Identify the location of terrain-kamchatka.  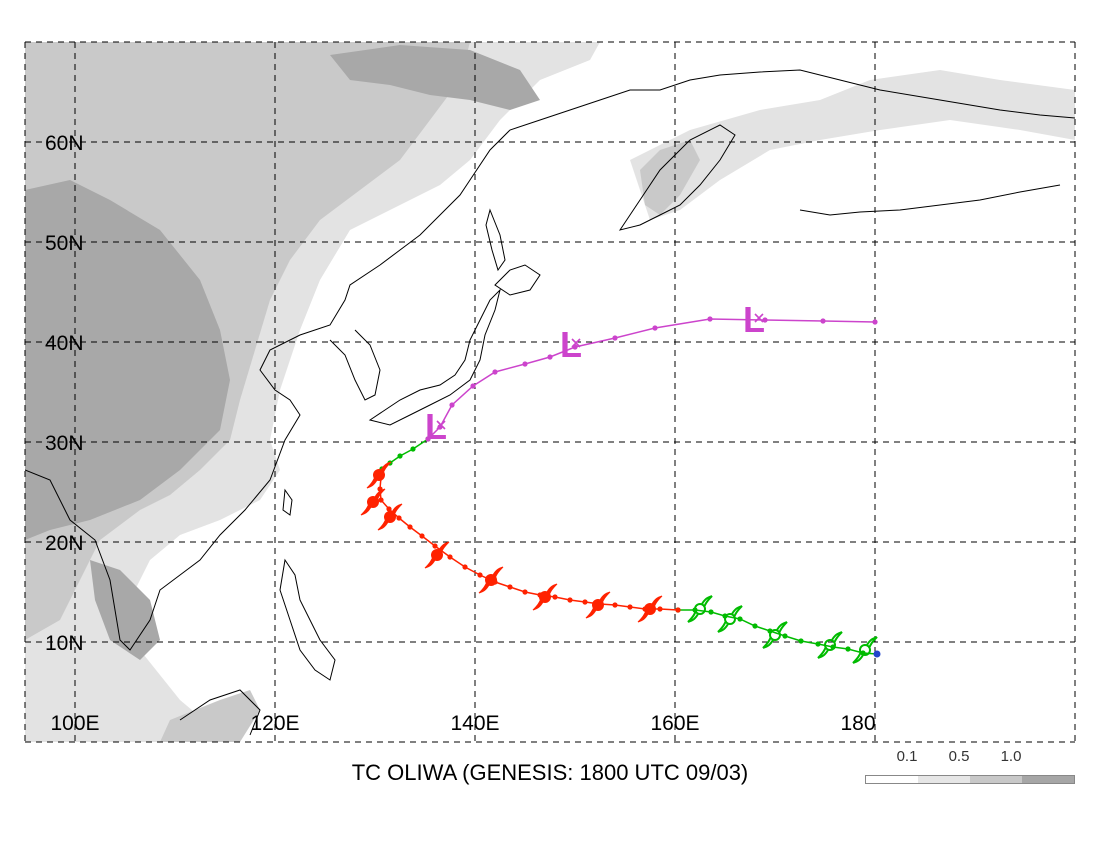
(670, 177).